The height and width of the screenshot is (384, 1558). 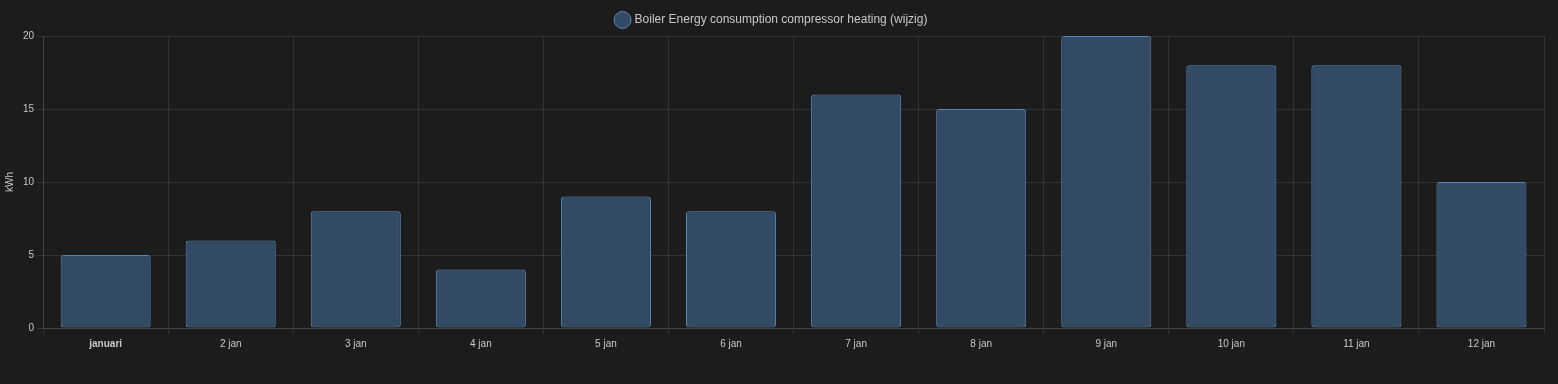 What do you see at coordinates (29, 181) in the screenshot?
I see `y-tick-label: 10` at bounding box center [29, 181].